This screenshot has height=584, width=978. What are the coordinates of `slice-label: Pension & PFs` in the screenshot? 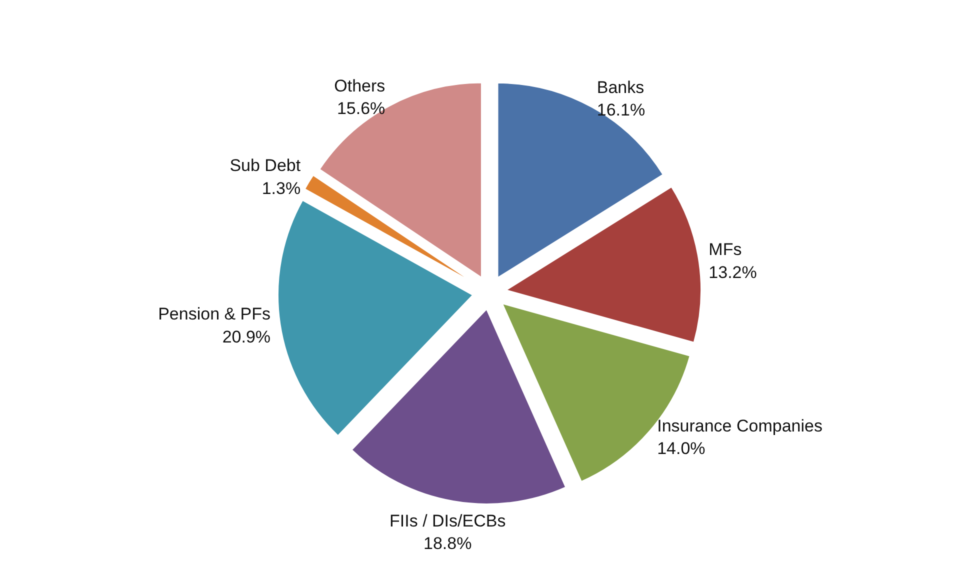 It's located at (214, 314).